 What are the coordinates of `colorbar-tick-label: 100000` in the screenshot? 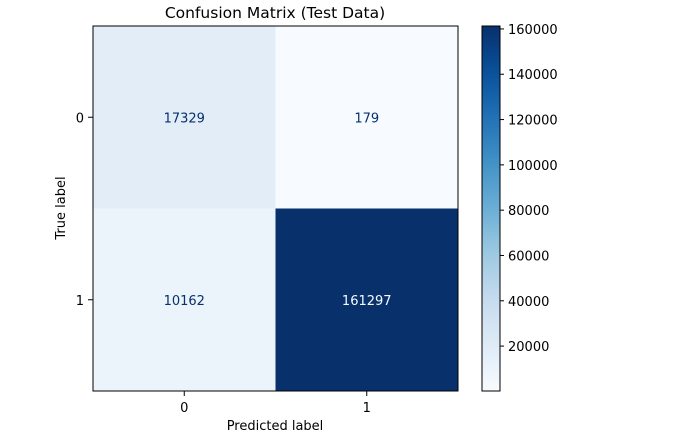 It's located at (533, 166).